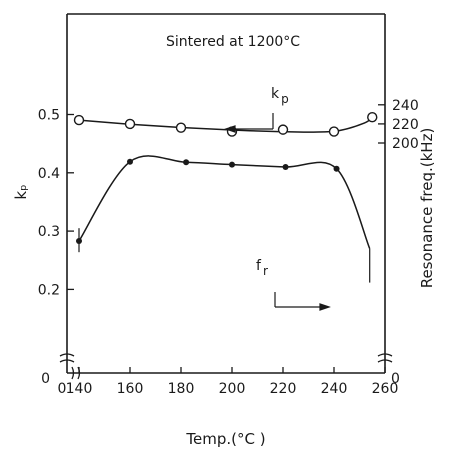 This screenshot has width=458, height=453. Describe the element at coordinates (405, 144) in the screenshot. I see `y-right-tick-label: 200` at that location.